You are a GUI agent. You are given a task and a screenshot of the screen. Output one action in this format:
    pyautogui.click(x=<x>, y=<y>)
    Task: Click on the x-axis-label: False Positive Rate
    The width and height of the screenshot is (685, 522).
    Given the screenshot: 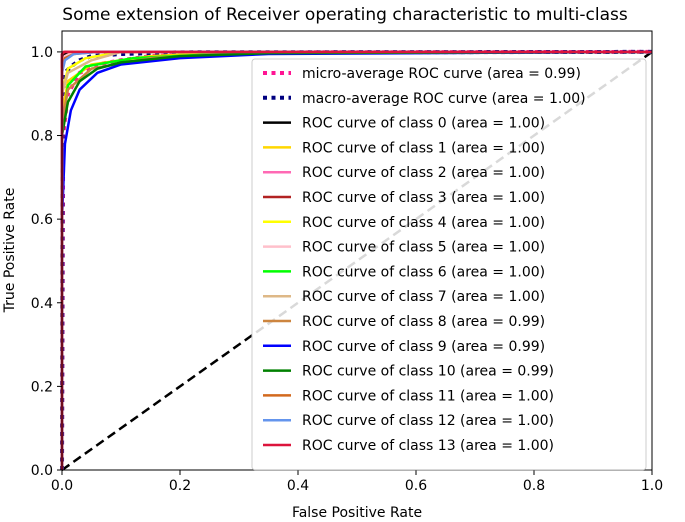 What is the action you would take?
    pyautogui.click(x=357, y=513)
    